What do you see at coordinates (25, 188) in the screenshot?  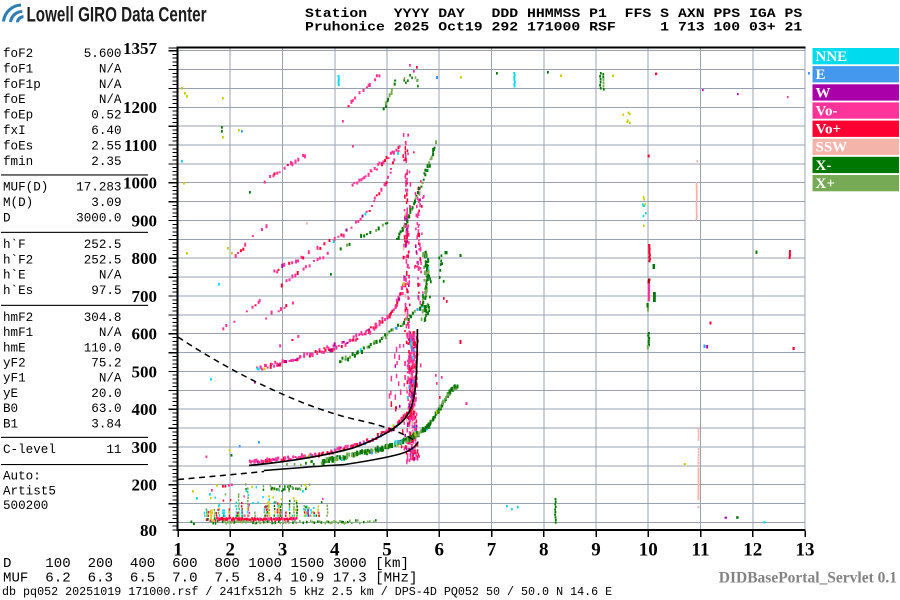 I see `svg-text: MUF(D)` at bounding box center [25, 188].